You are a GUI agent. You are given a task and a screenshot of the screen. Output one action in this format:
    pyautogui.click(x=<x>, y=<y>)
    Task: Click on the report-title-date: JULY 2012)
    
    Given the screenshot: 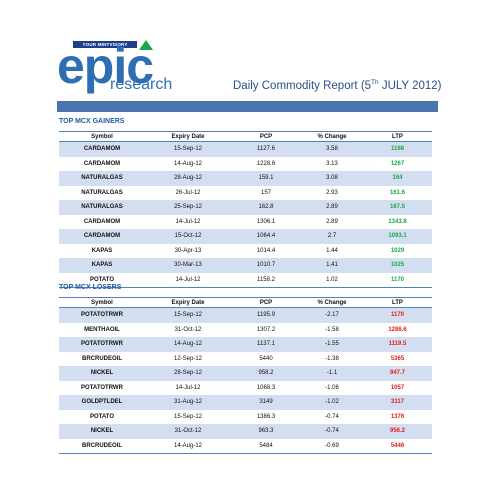 What is the action you would take?
    pyautogui.click(x=410, y=86)
    